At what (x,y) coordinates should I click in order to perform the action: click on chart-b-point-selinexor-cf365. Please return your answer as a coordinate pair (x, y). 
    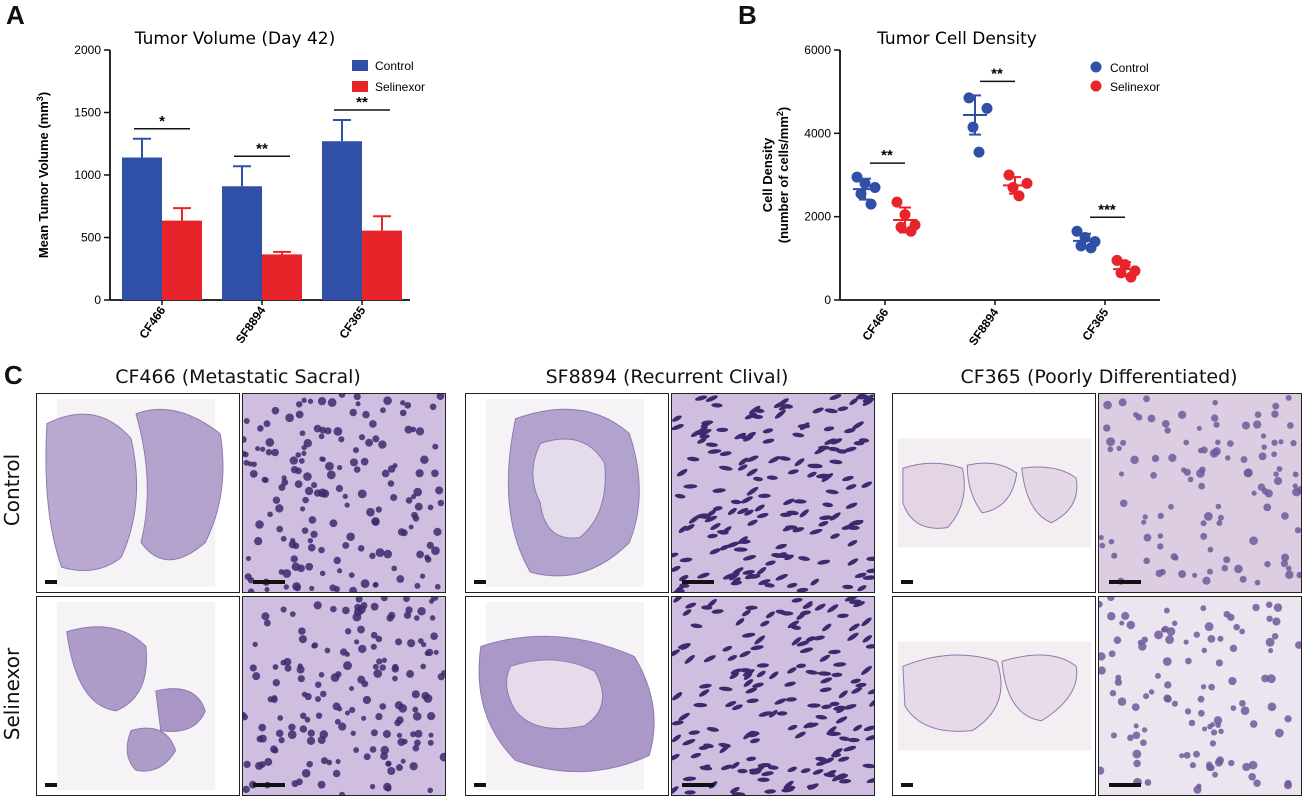
    Looking at the image, I should click on (1121, 273).